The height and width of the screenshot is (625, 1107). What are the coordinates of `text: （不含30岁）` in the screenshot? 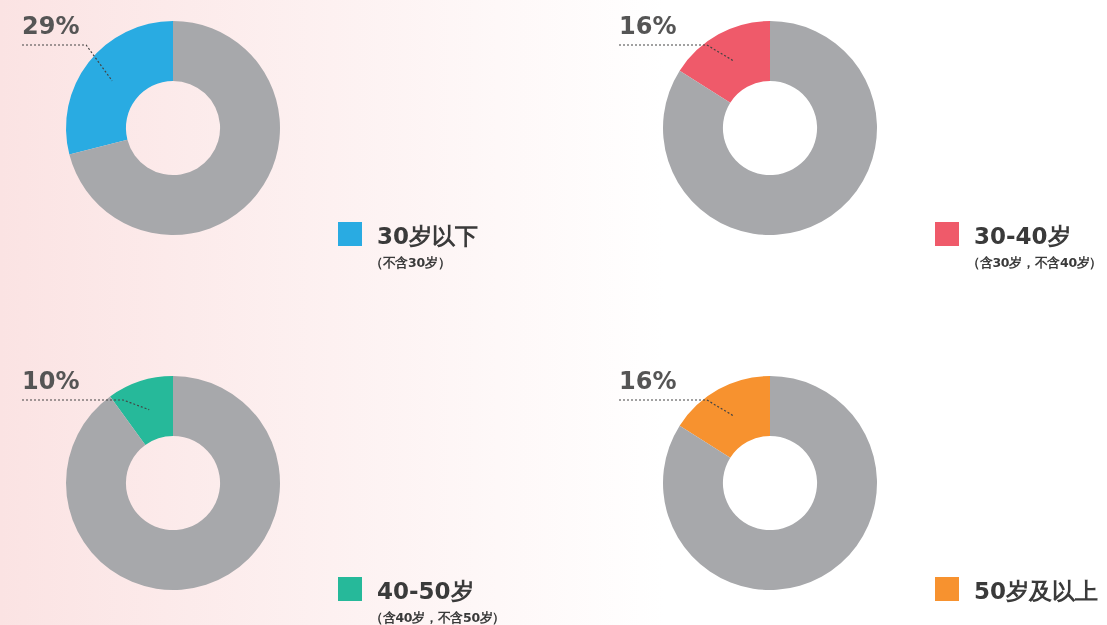 It's located at (410, 262).